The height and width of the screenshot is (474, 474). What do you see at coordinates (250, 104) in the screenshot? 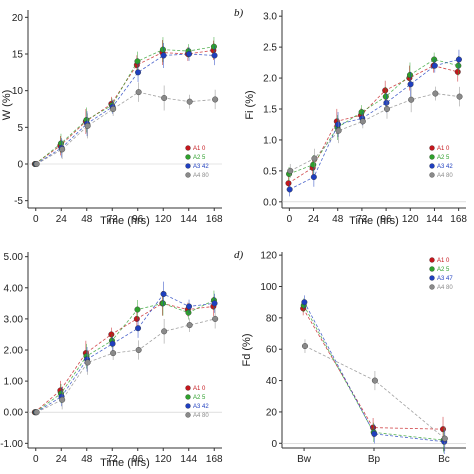
I see `y-axis-title: Fi (%)` at bounding box center [250, 104].